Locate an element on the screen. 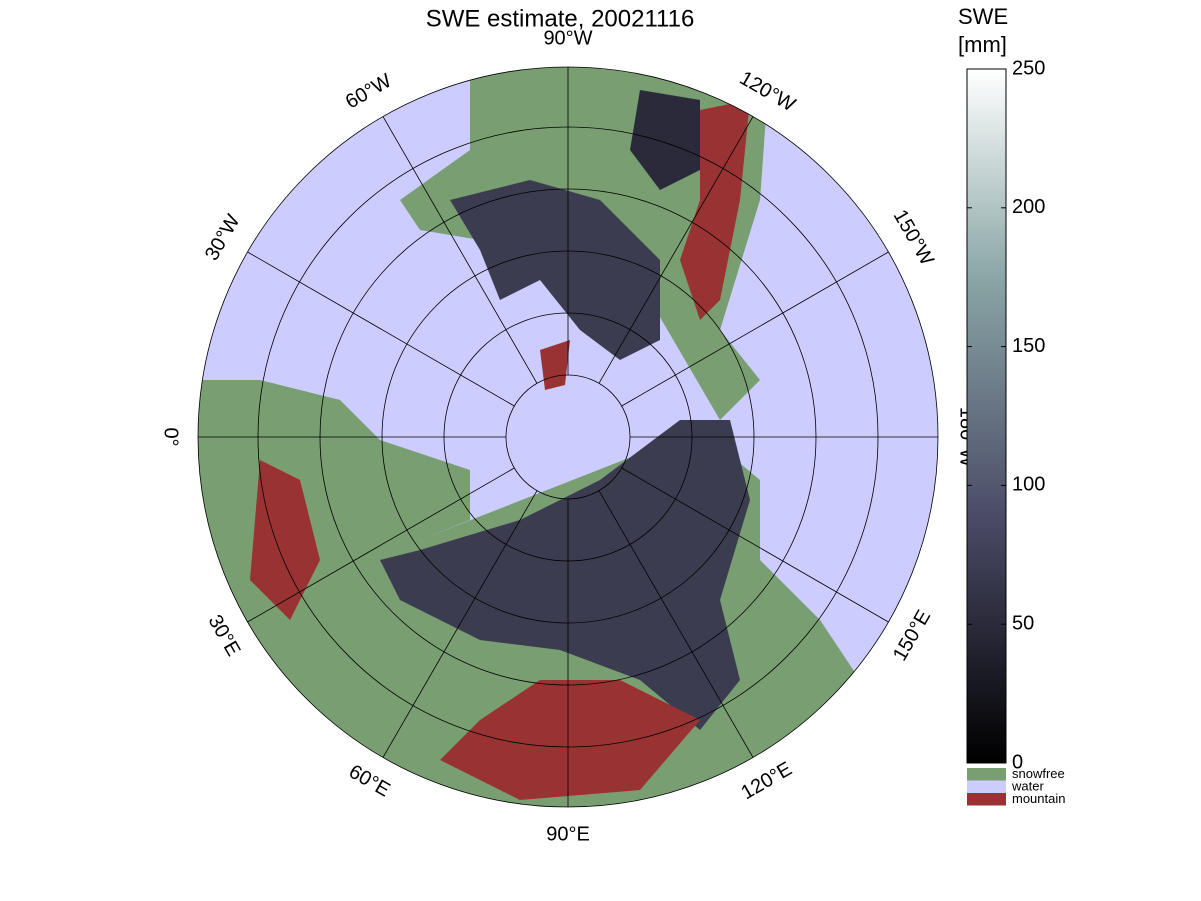 The image size is (1201, 901). colorbar-tick-label: 0 is located at coordinates (1017, 762).